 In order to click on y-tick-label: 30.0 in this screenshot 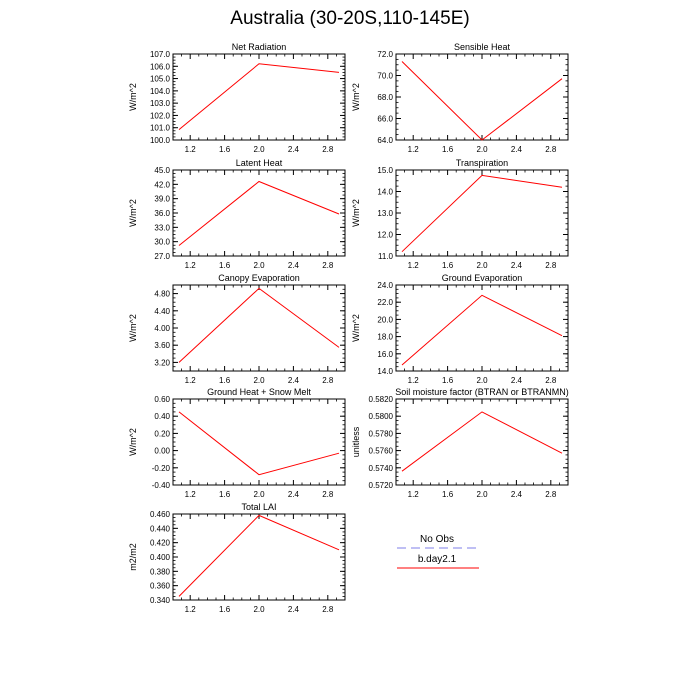, I will do `click(162, 242)`.